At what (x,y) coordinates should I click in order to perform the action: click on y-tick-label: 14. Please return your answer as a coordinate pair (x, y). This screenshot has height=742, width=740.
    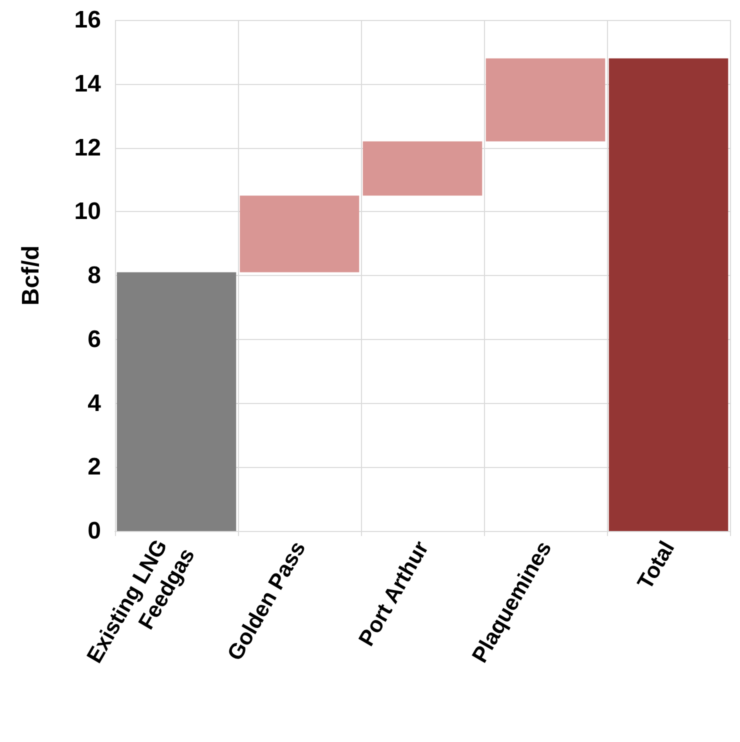
    Looking at the image, I should click on (88, 84).